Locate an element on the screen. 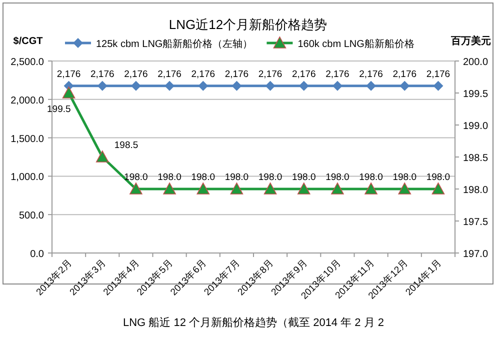 The width and height of the screenshot is (497, 349). data-label: 198.5 is located at coordinates (126, 145).